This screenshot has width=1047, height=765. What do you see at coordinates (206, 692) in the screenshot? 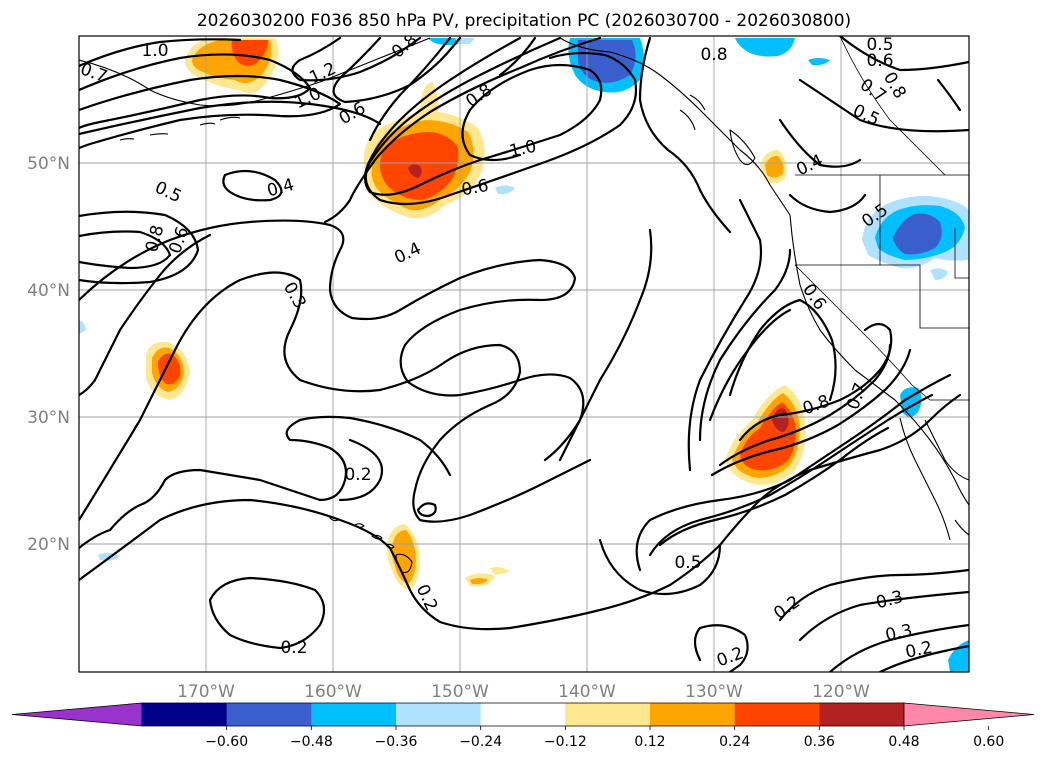
I see `lon-tick-label: 170°W` at bounding box center [206, 692].